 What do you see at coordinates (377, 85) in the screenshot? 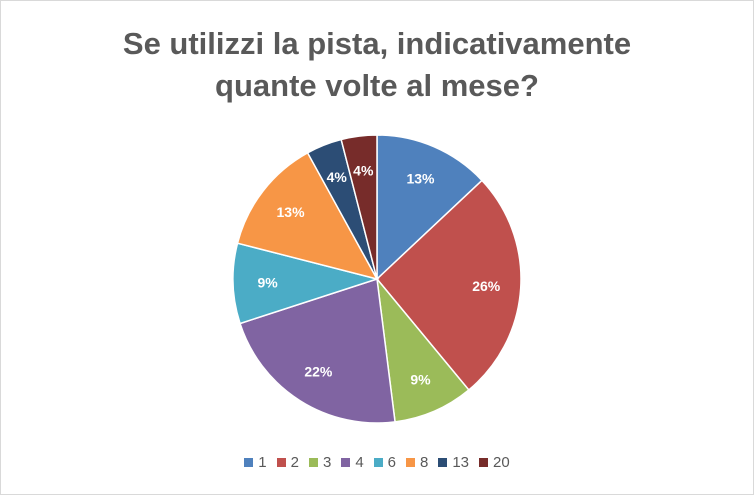
I see `chart-title-line-2: quante volte al mese?` at bounding box center [377, 85].